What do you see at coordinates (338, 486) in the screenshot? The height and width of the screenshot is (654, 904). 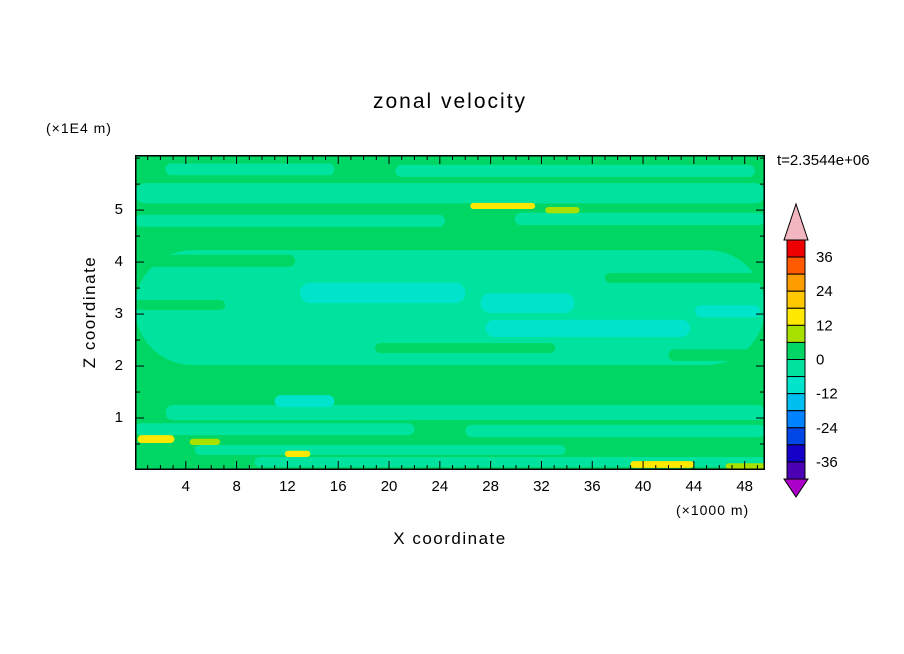 I see `x-tick-label: 16` at bounding box center [338, 486].